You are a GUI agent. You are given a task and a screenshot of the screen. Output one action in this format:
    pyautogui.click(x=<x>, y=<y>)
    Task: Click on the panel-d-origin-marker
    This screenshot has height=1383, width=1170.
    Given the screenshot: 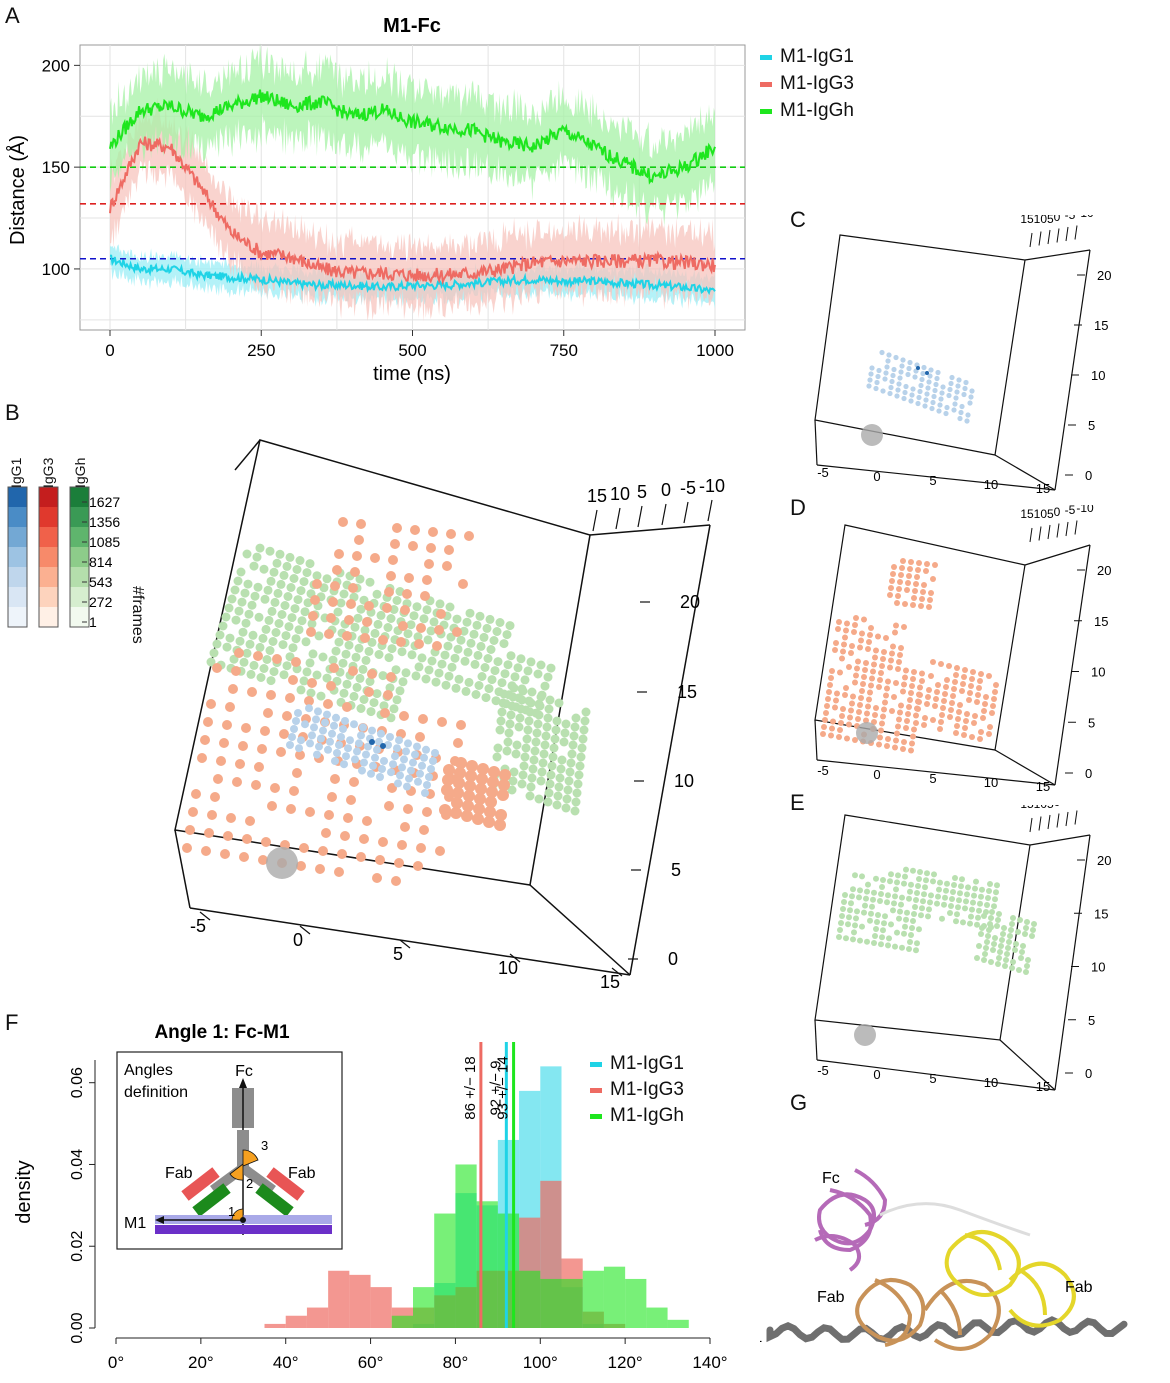 What is the action you would take?
    pyautogui.click(x=867, y=733)
    